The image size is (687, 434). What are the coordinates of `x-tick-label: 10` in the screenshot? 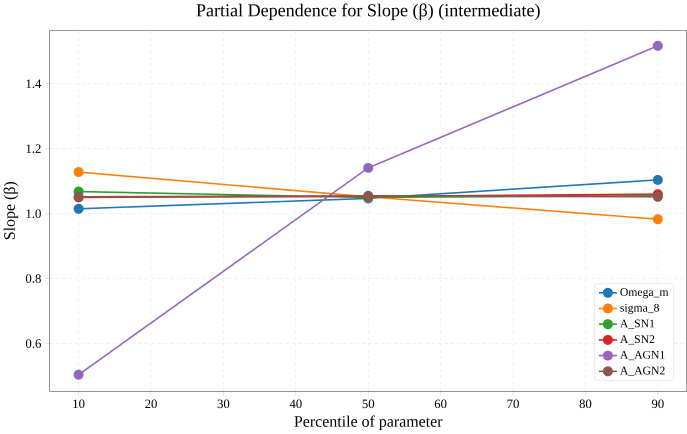 It's located at (78, 404).